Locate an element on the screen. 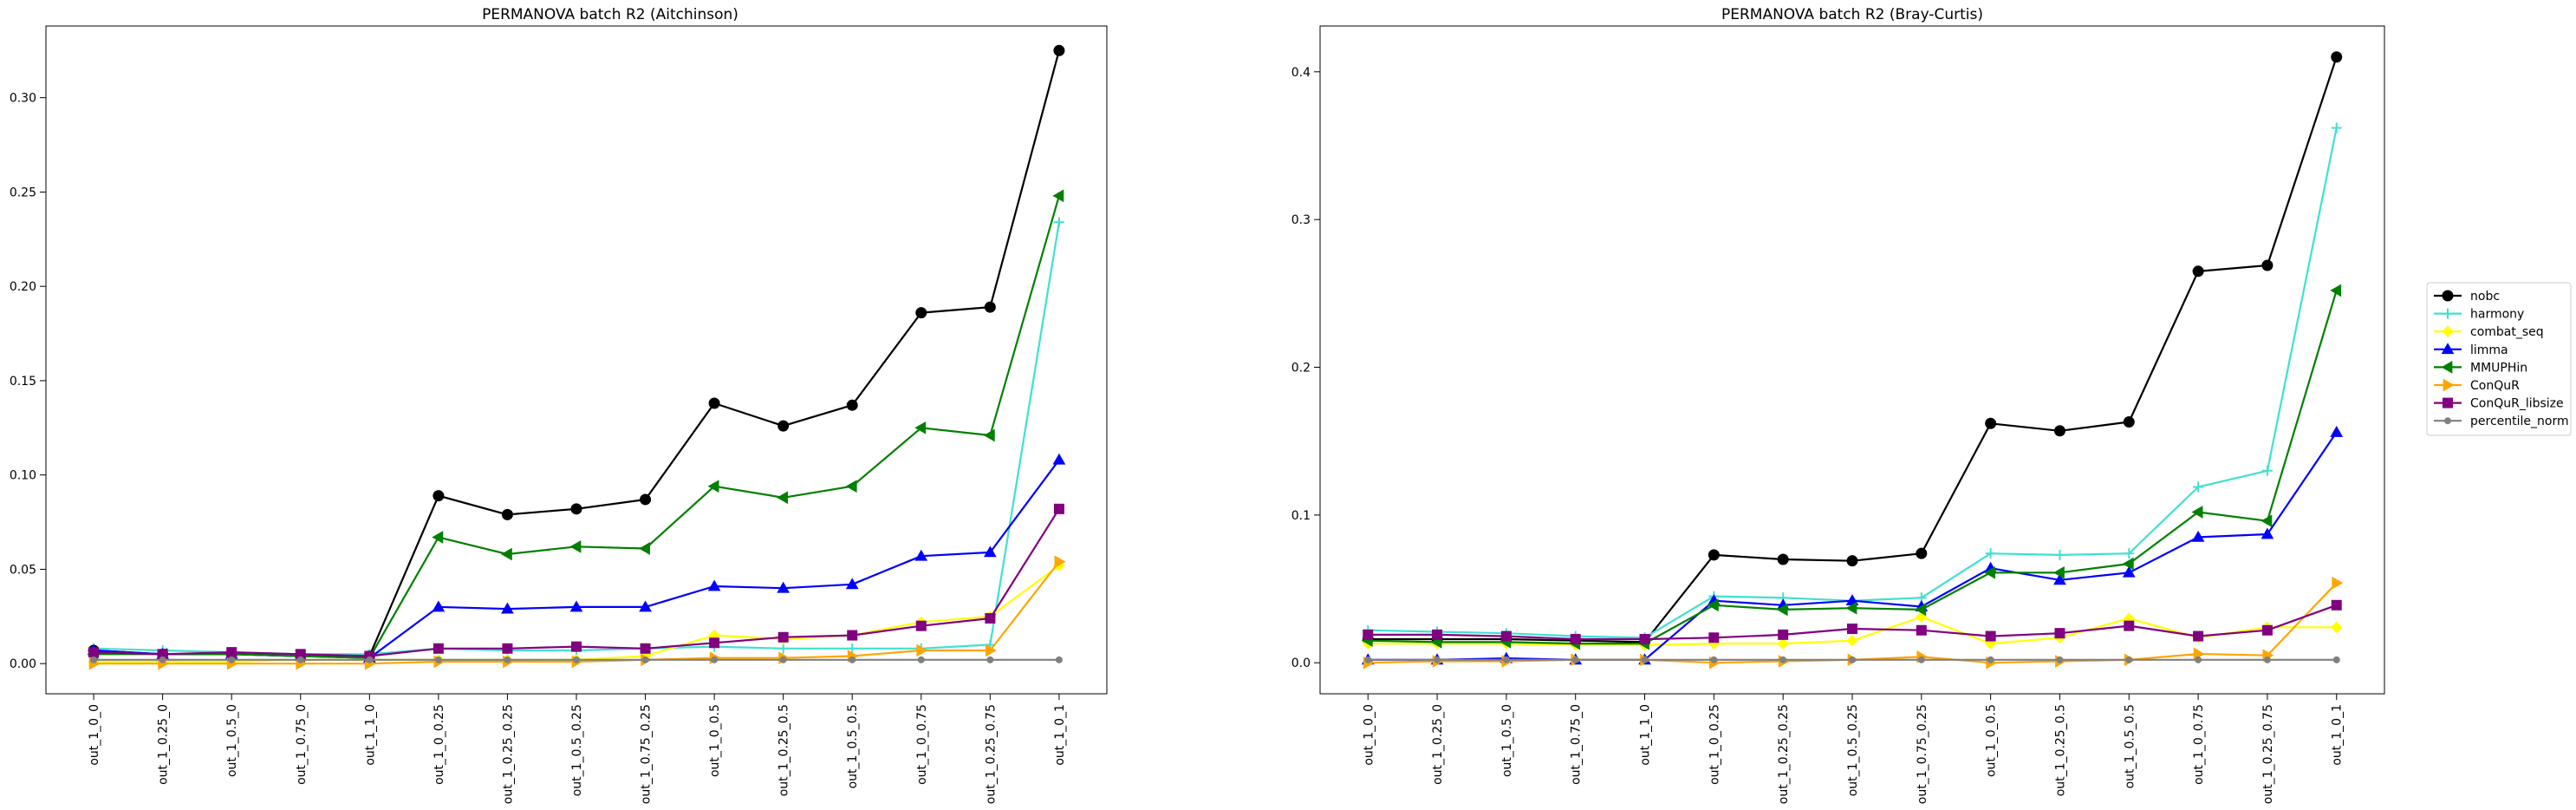  legend-entry-MMUPHin: MMUPHin is located at coordinates (2480, 368).